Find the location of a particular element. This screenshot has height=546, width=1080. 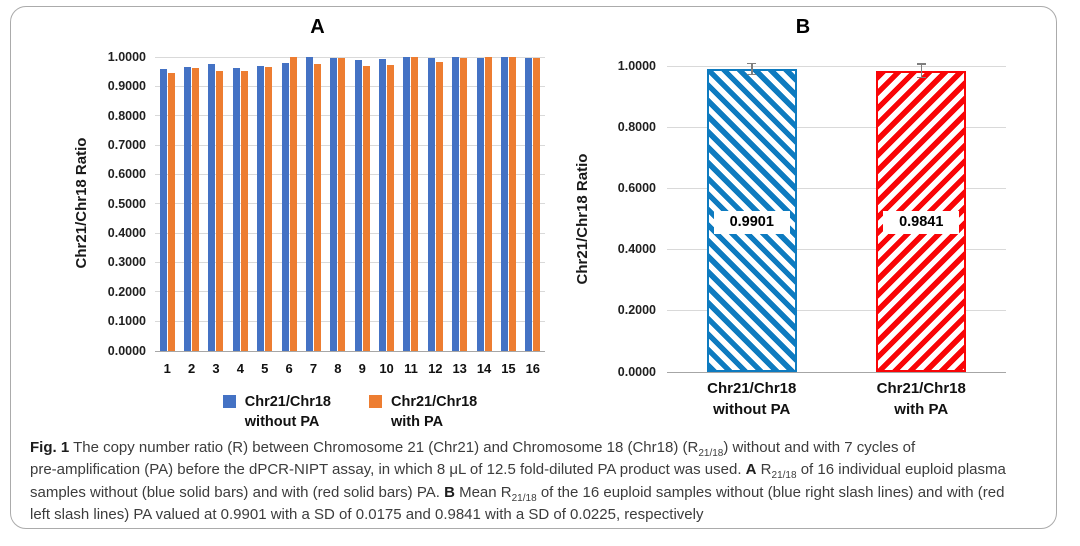

x-tick-label: 1 is located at coordinates (167, 368).